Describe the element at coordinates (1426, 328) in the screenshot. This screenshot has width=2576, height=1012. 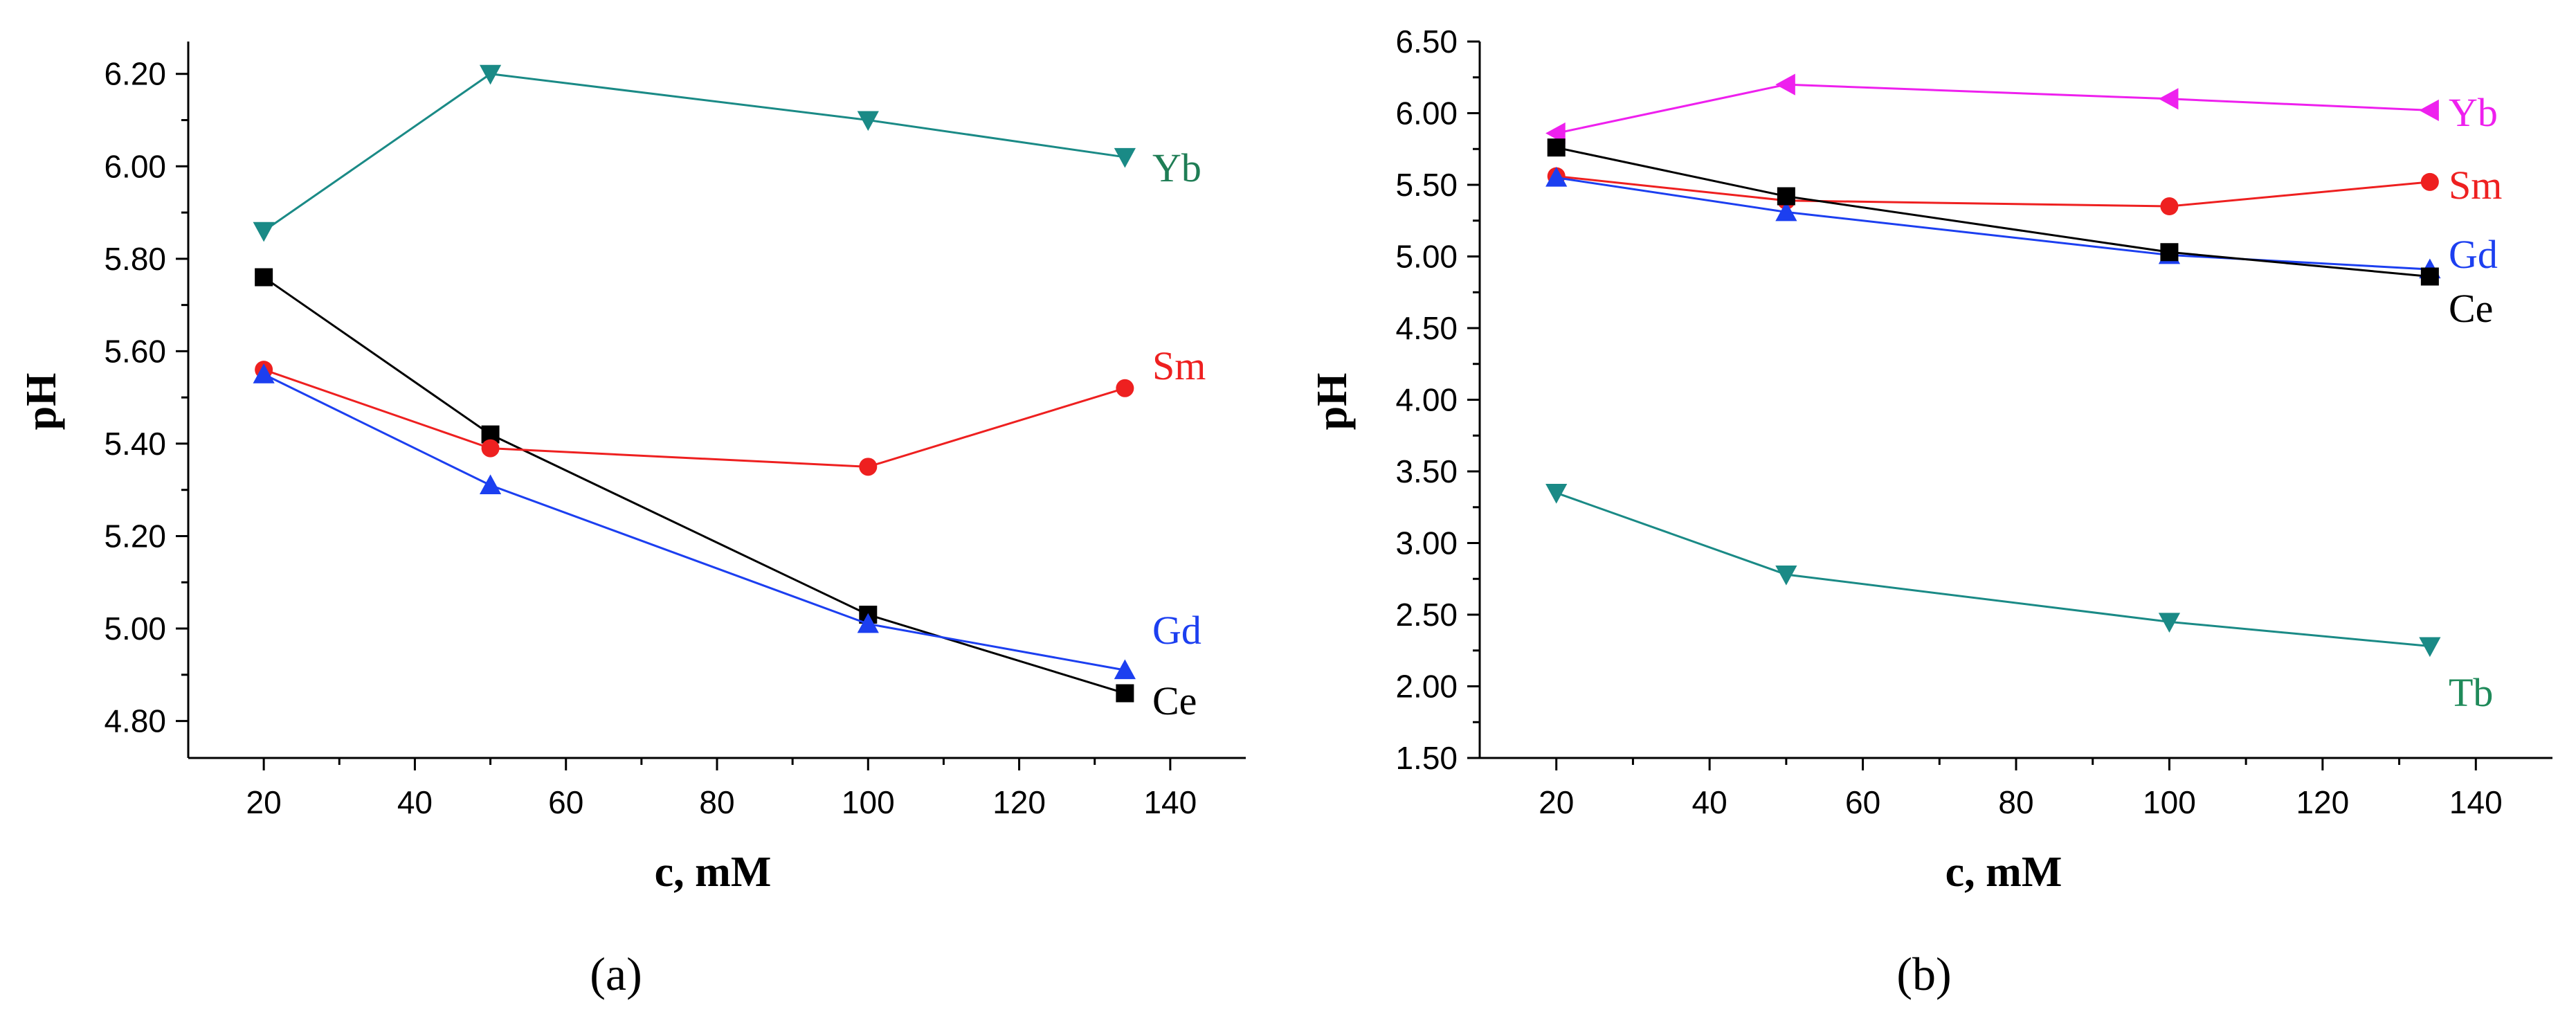
I see `y-tick-label: 4.50` at that location.